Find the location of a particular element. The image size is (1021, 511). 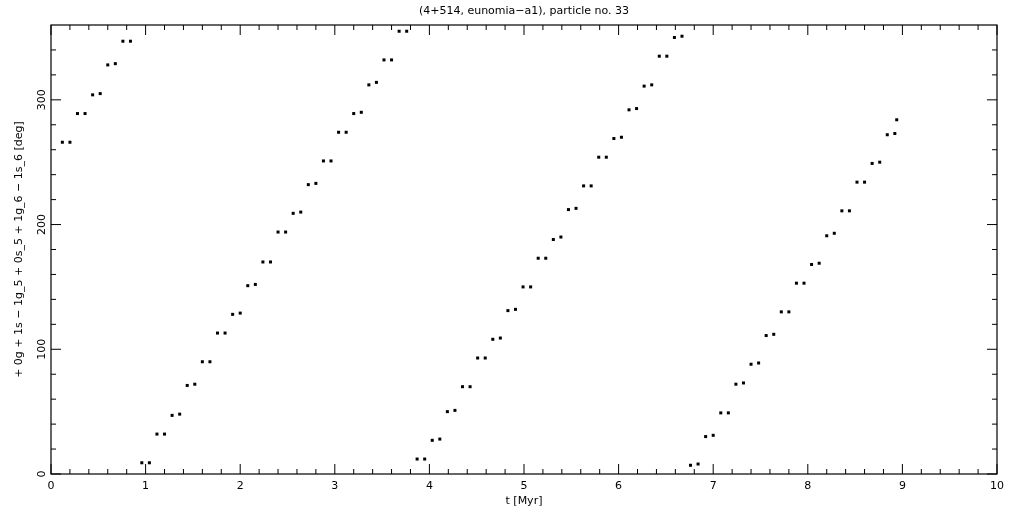

y-tick-label: 0 is located at coordinates (41, 474).